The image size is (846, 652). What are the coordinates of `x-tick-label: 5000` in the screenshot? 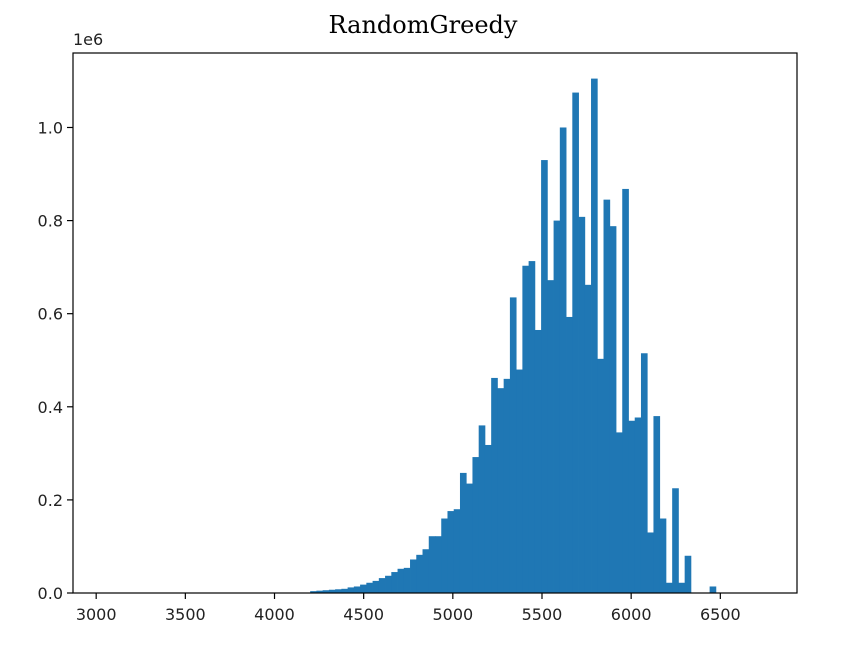 It's located at (452, 614).